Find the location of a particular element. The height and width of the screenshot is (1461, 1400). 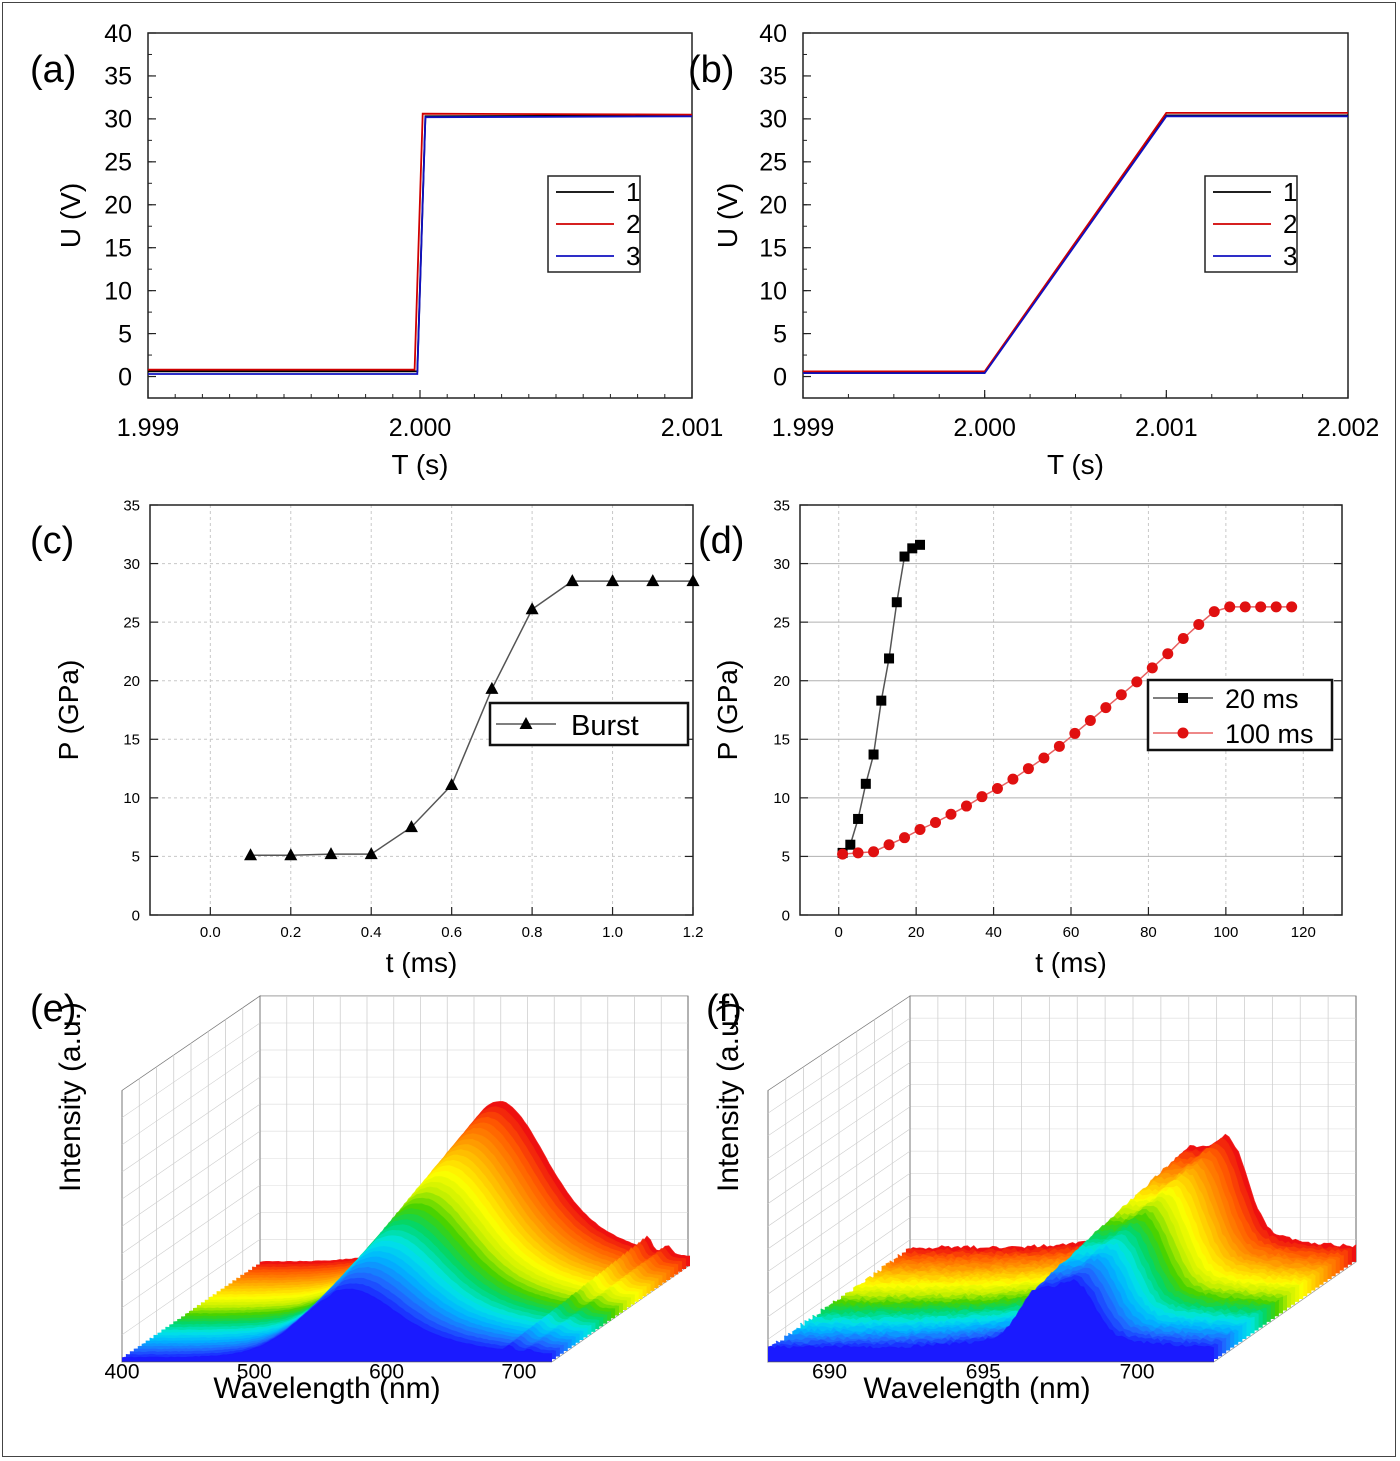

x-tick-label: 0.2 is located at coordinates (290, 932).